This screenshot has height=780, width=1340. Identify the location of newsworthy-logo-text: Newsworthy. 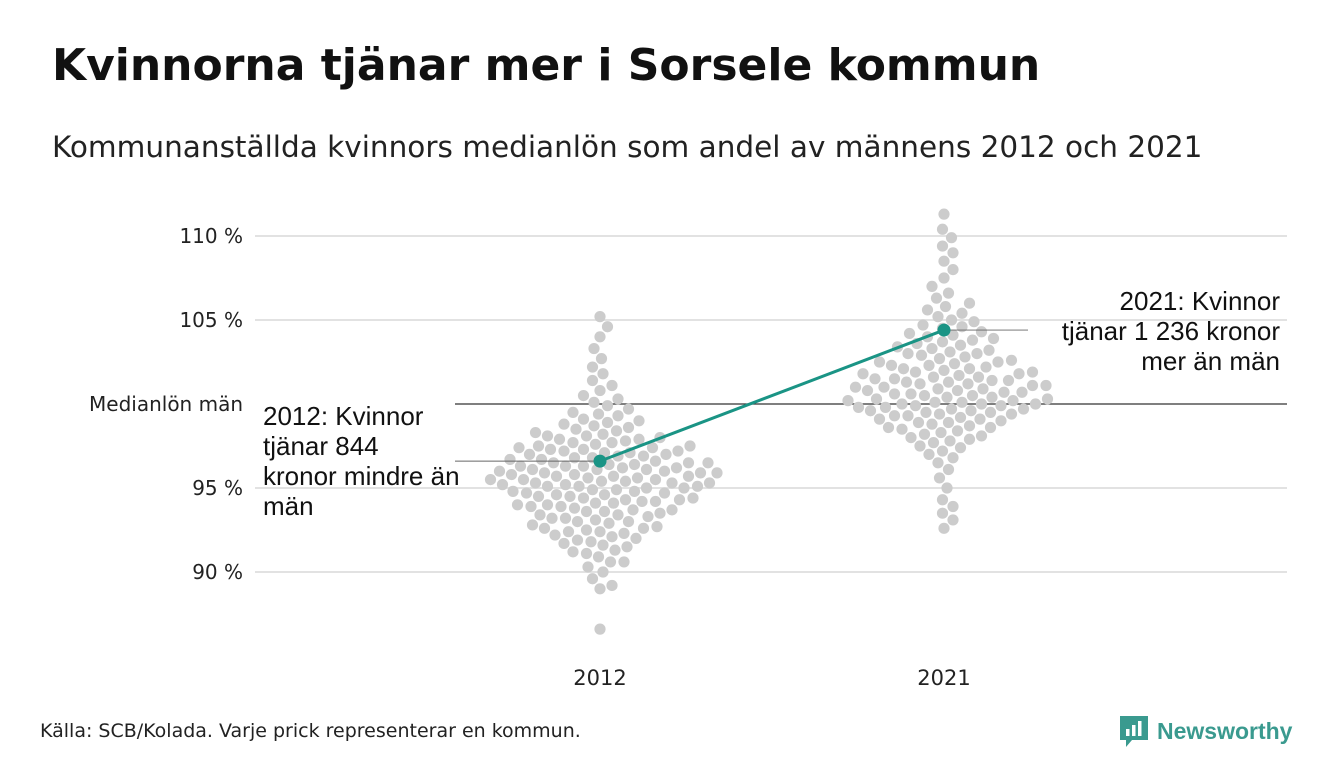
(1225, 730).